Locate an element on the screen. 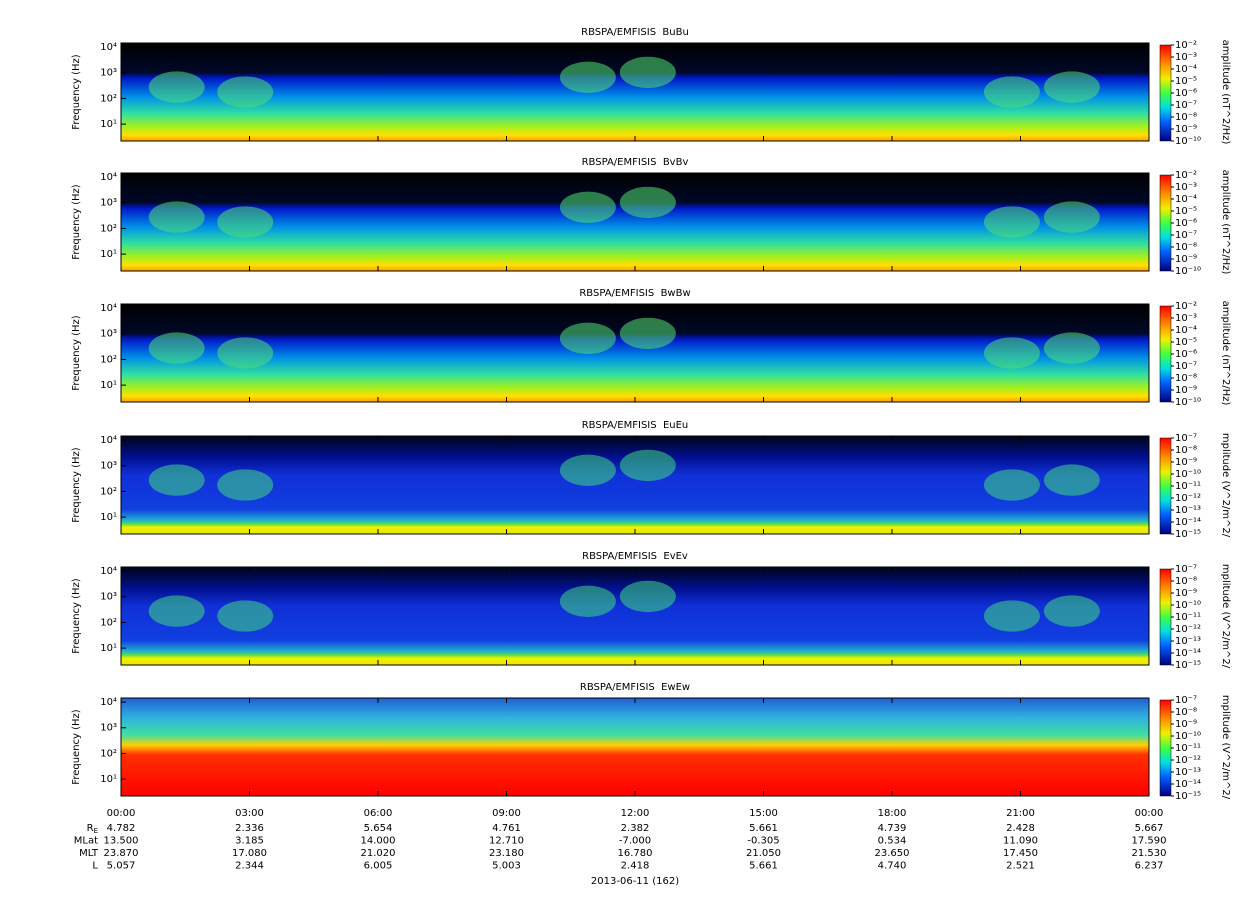  ephemeris-value: 17.080 is located at coordinates (249, 853).